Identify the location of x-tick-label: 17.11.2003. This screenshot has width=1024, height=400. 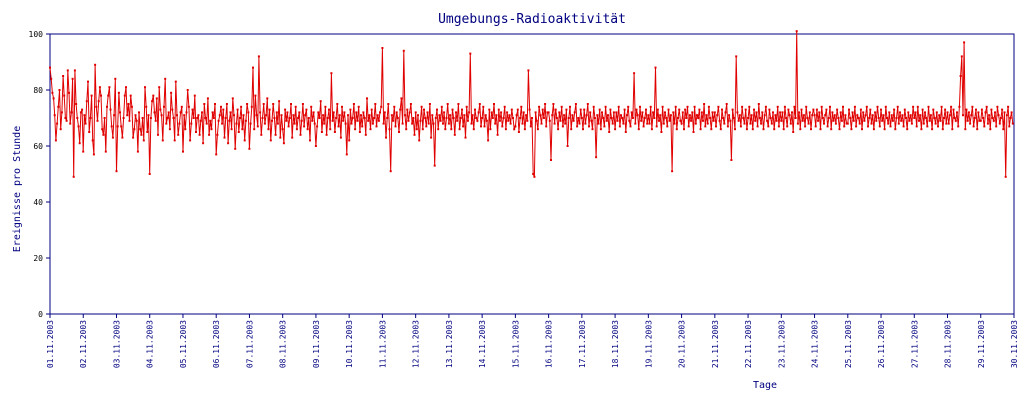
(582, 344).